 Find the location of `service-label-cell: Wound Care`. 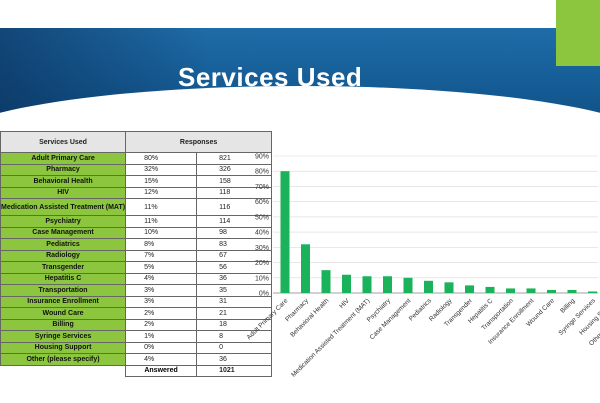

service-label-cell: Wound Care is located at coordinates (63, 313).